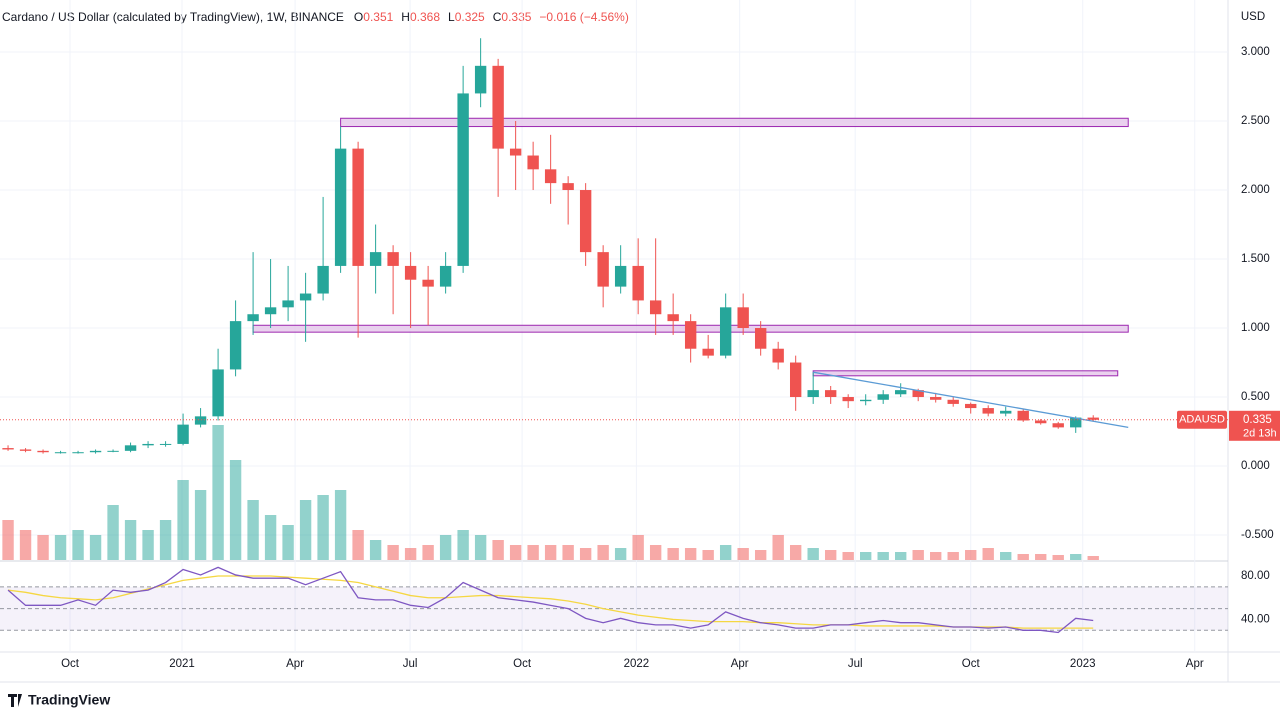 The height and width of the screenshot is (720, 1280). Describe the element at coordinates (378, 17) in the screenshot. I see `ohlc-value: 0.351` at that location.